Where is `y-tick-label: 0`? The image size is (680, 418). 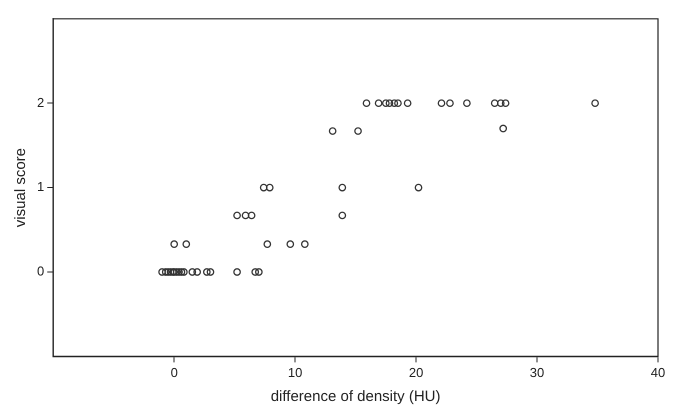 y-tick-label: 0 is located at coordinates (40, 271).